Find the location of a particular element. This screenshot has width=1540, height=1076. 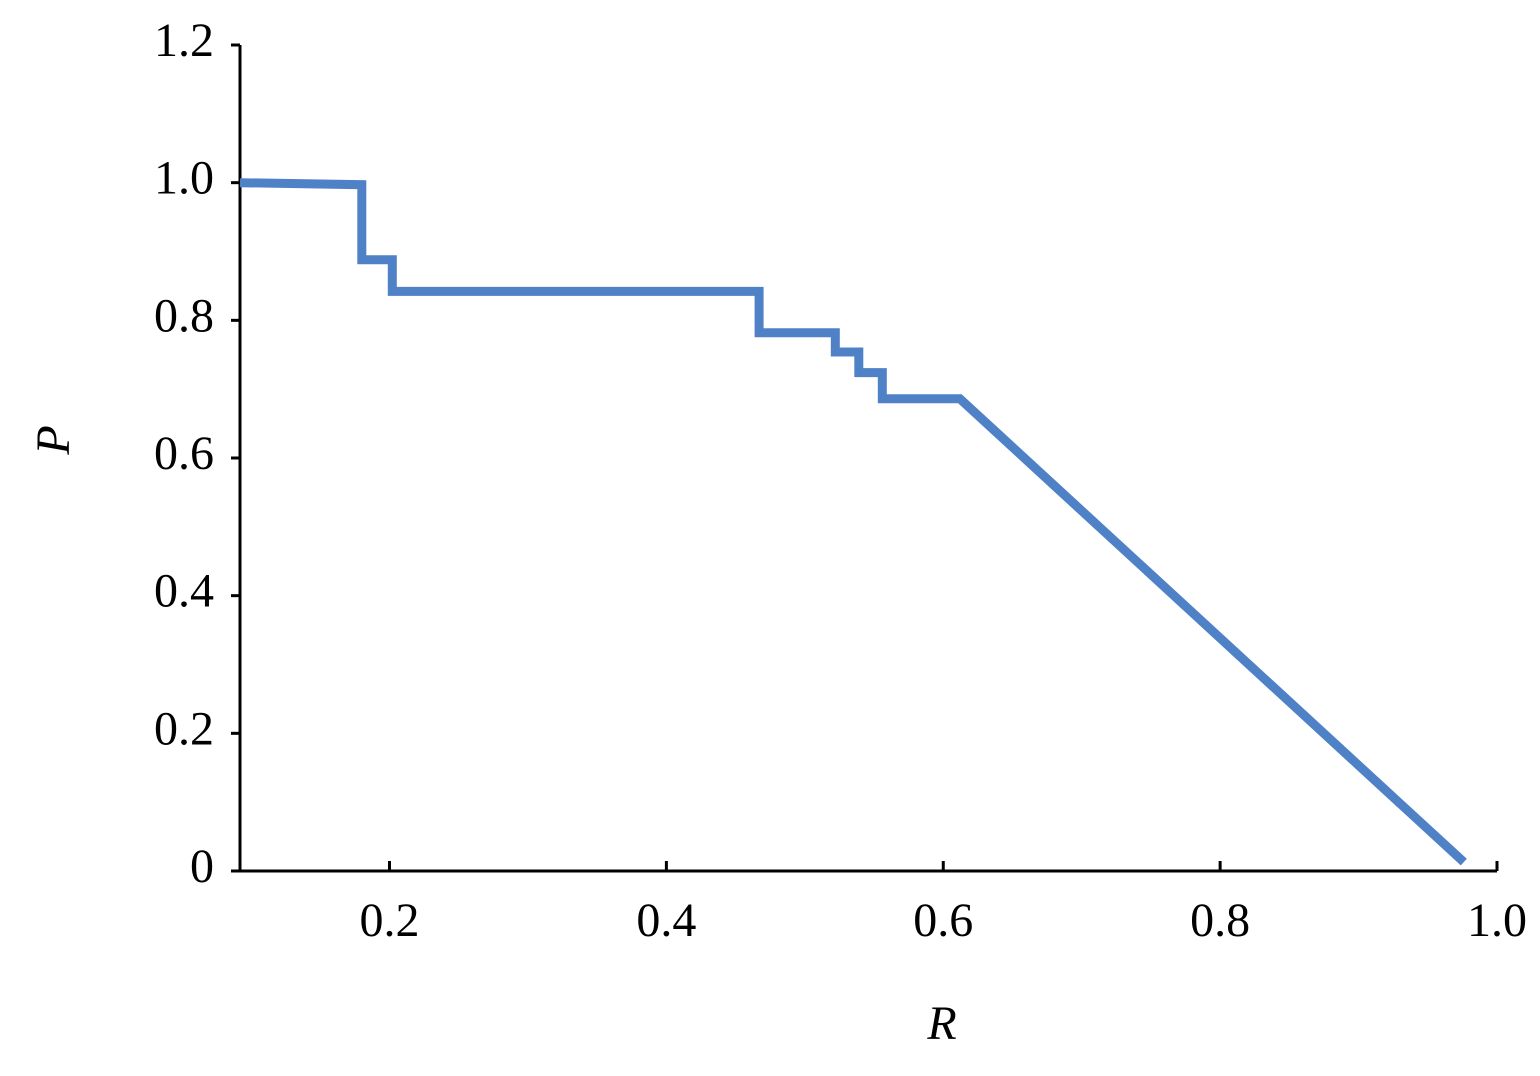

x-tick-label: 0.6 is located at coordinates (943, 920).